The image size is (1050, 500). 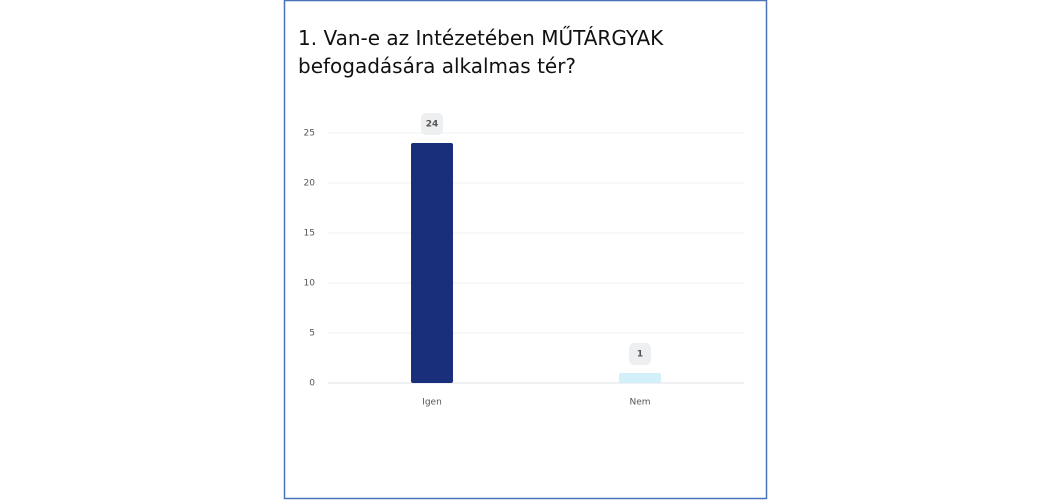 I want to click on x-tick-label: Igen, so click(x=432, y=403).